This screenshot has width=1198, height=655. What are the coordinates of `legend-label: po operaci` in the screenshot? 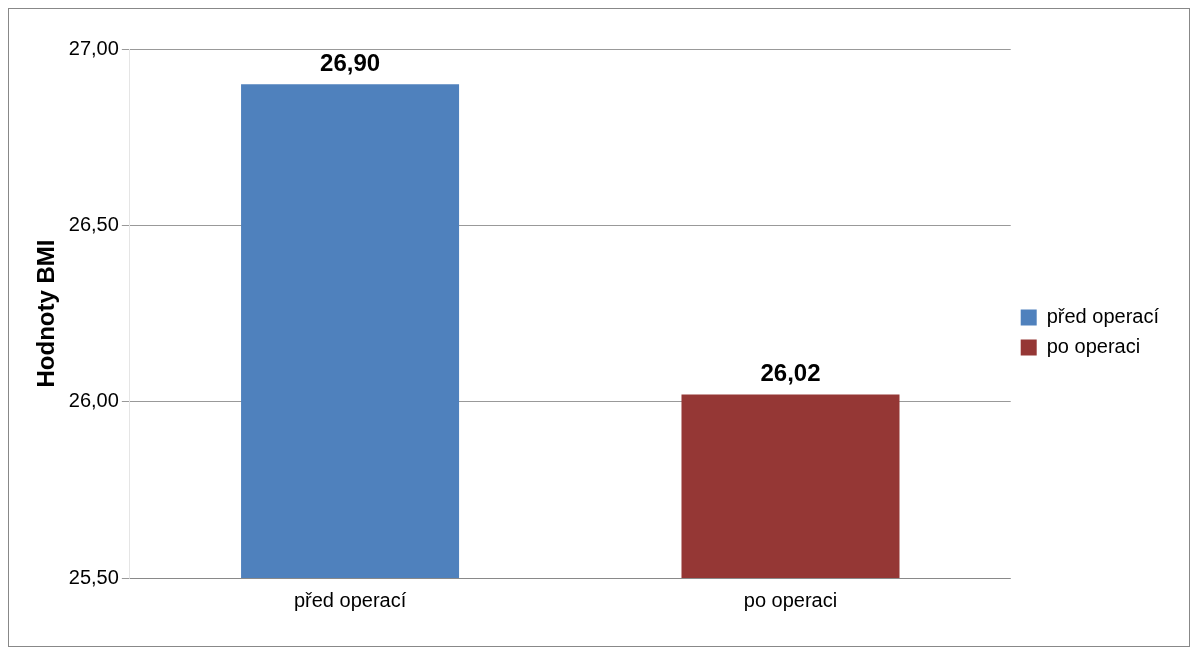 It's located at (1093, 346).